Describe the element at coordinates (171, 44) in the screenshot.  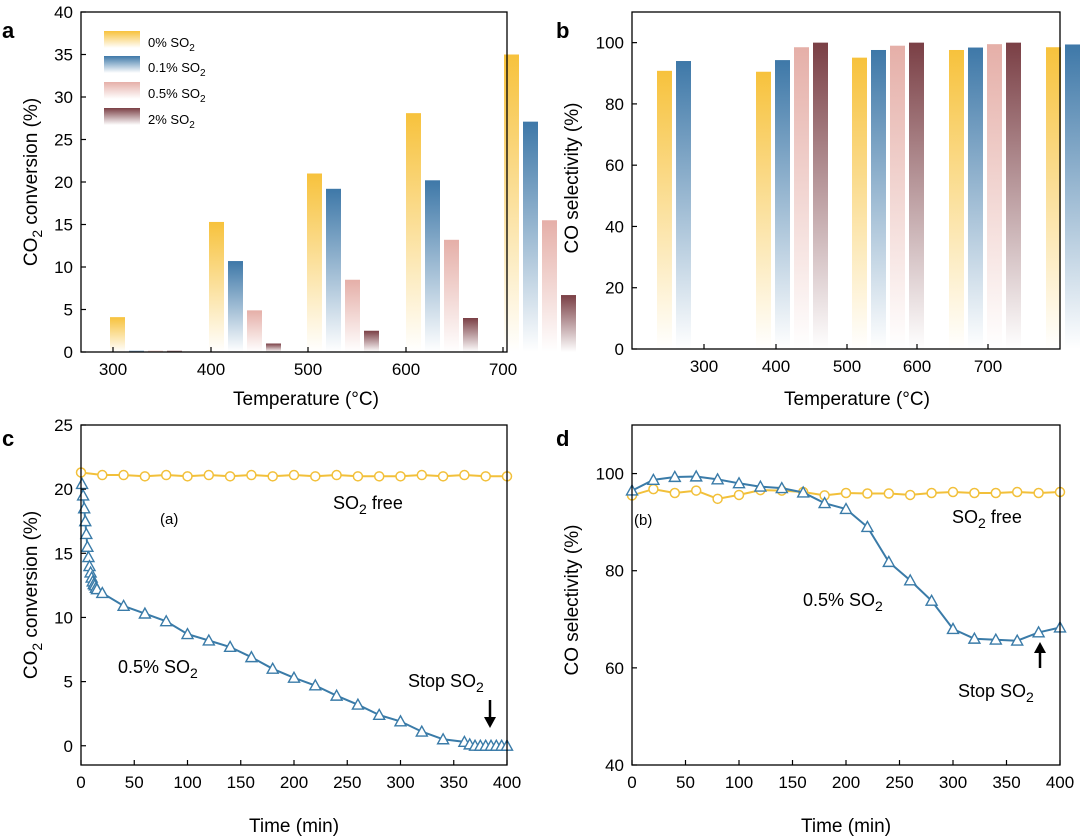
I see `legend-label-0: 0% SO2` at that location.